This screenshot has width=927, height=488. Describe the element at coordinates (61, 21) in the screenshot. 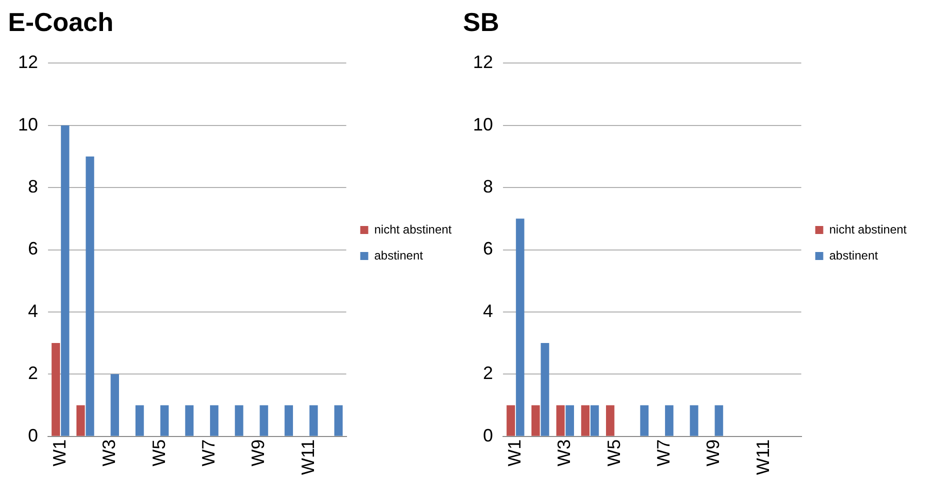

I see `chart-title: E-Coach` at that location.